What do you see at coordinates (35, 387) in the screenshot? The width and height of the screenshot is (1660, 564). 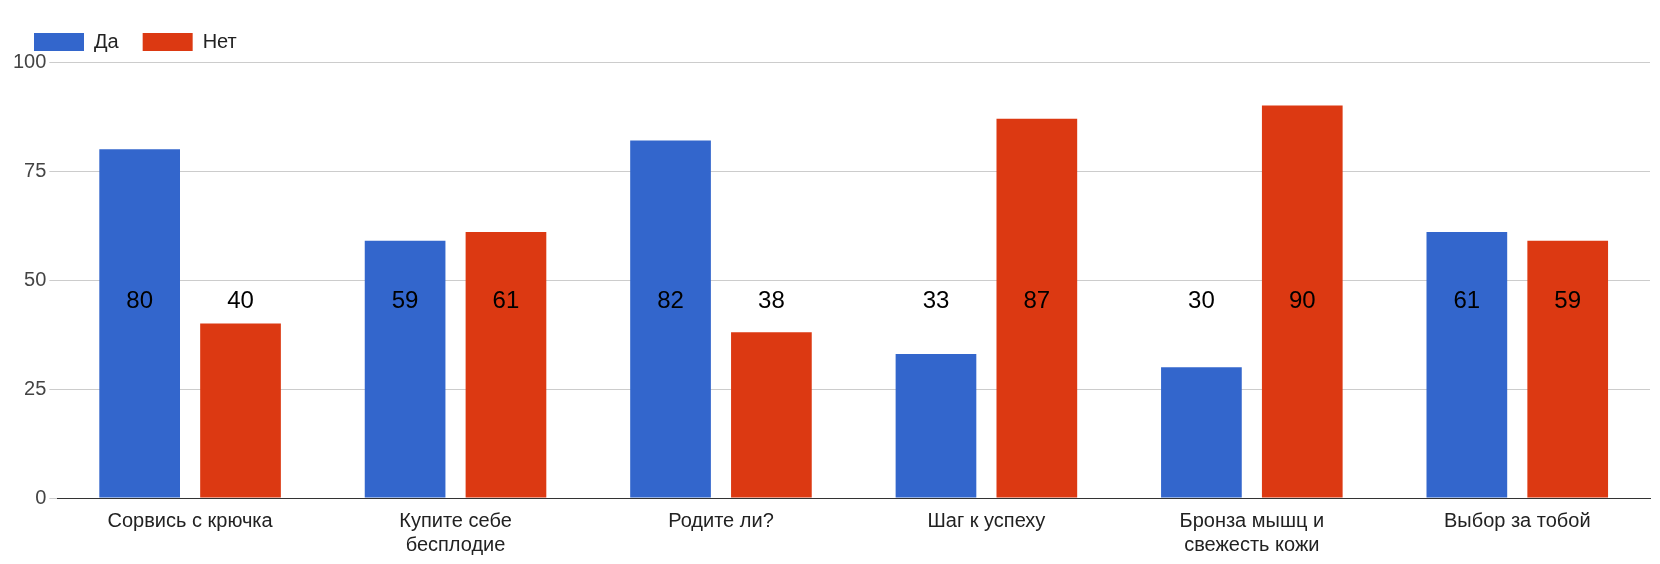 I see `y-tick-label: 25` at bounding box center [35, 387].